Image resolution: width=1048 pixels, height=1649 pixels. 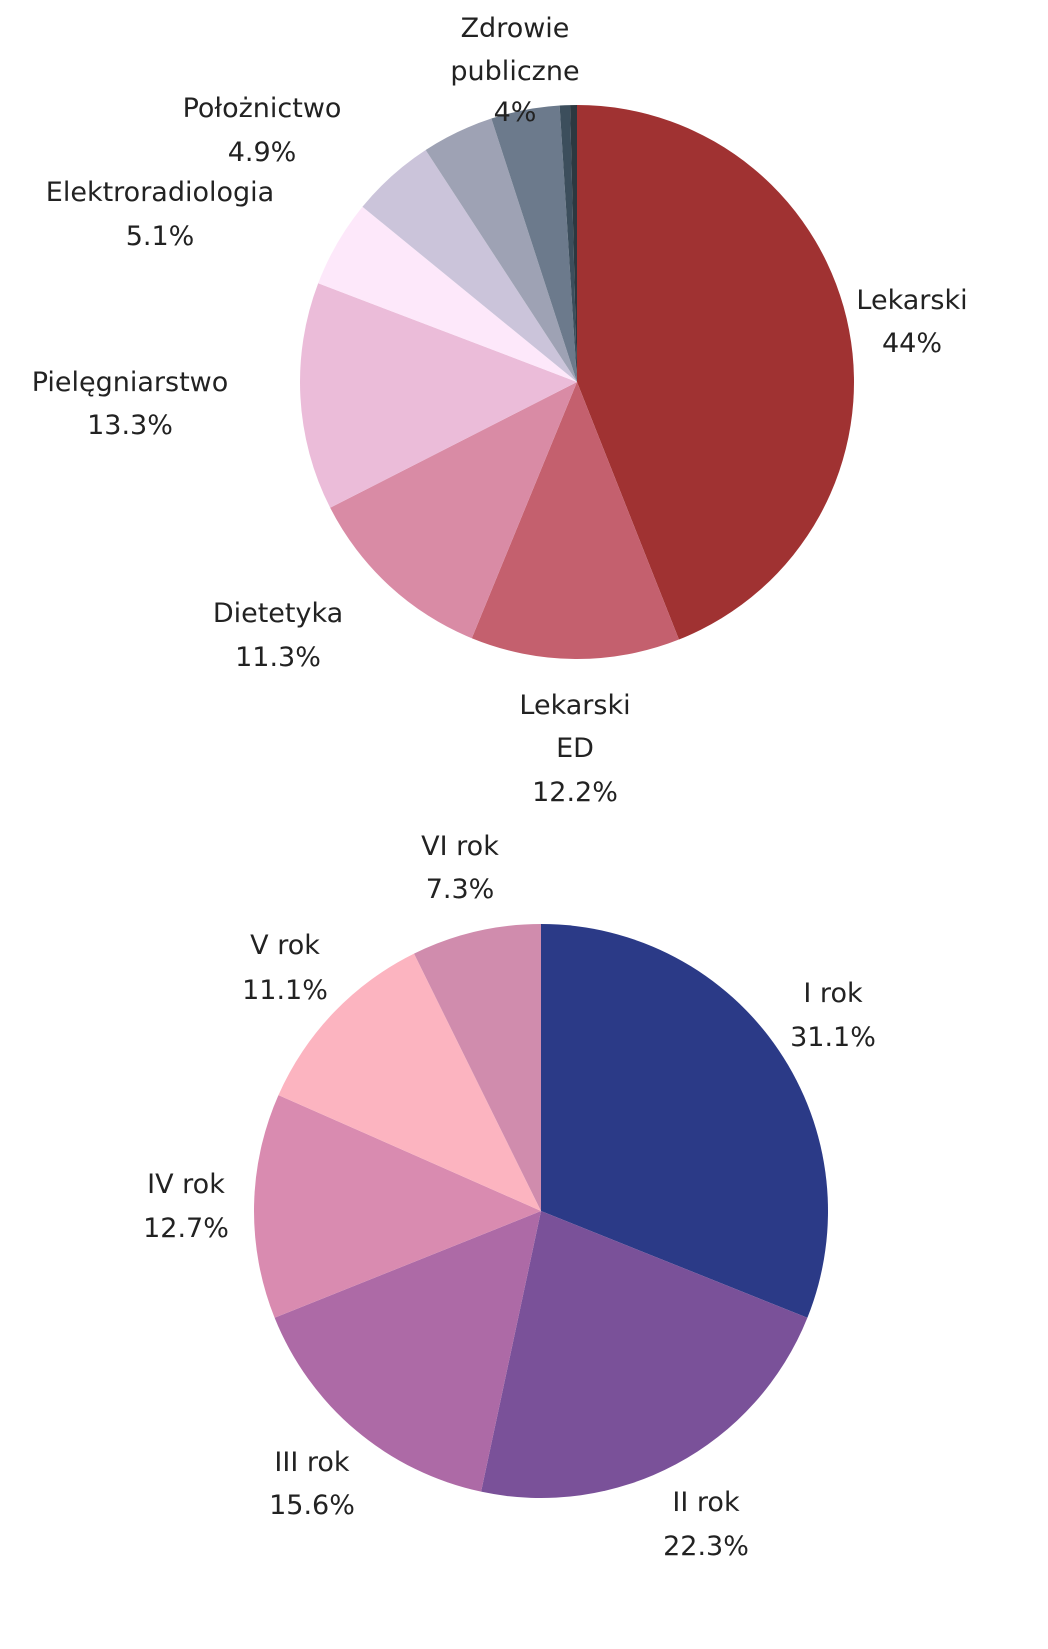 I want to click on slice-label: VI rok, so click(x=460, y=846).